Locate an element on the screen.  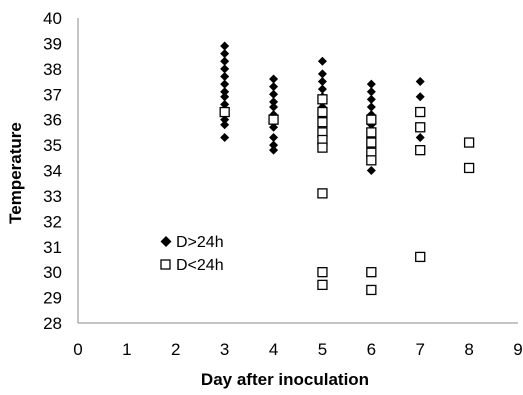
y-tick-label: 31 is located at coordinates (52, 247).